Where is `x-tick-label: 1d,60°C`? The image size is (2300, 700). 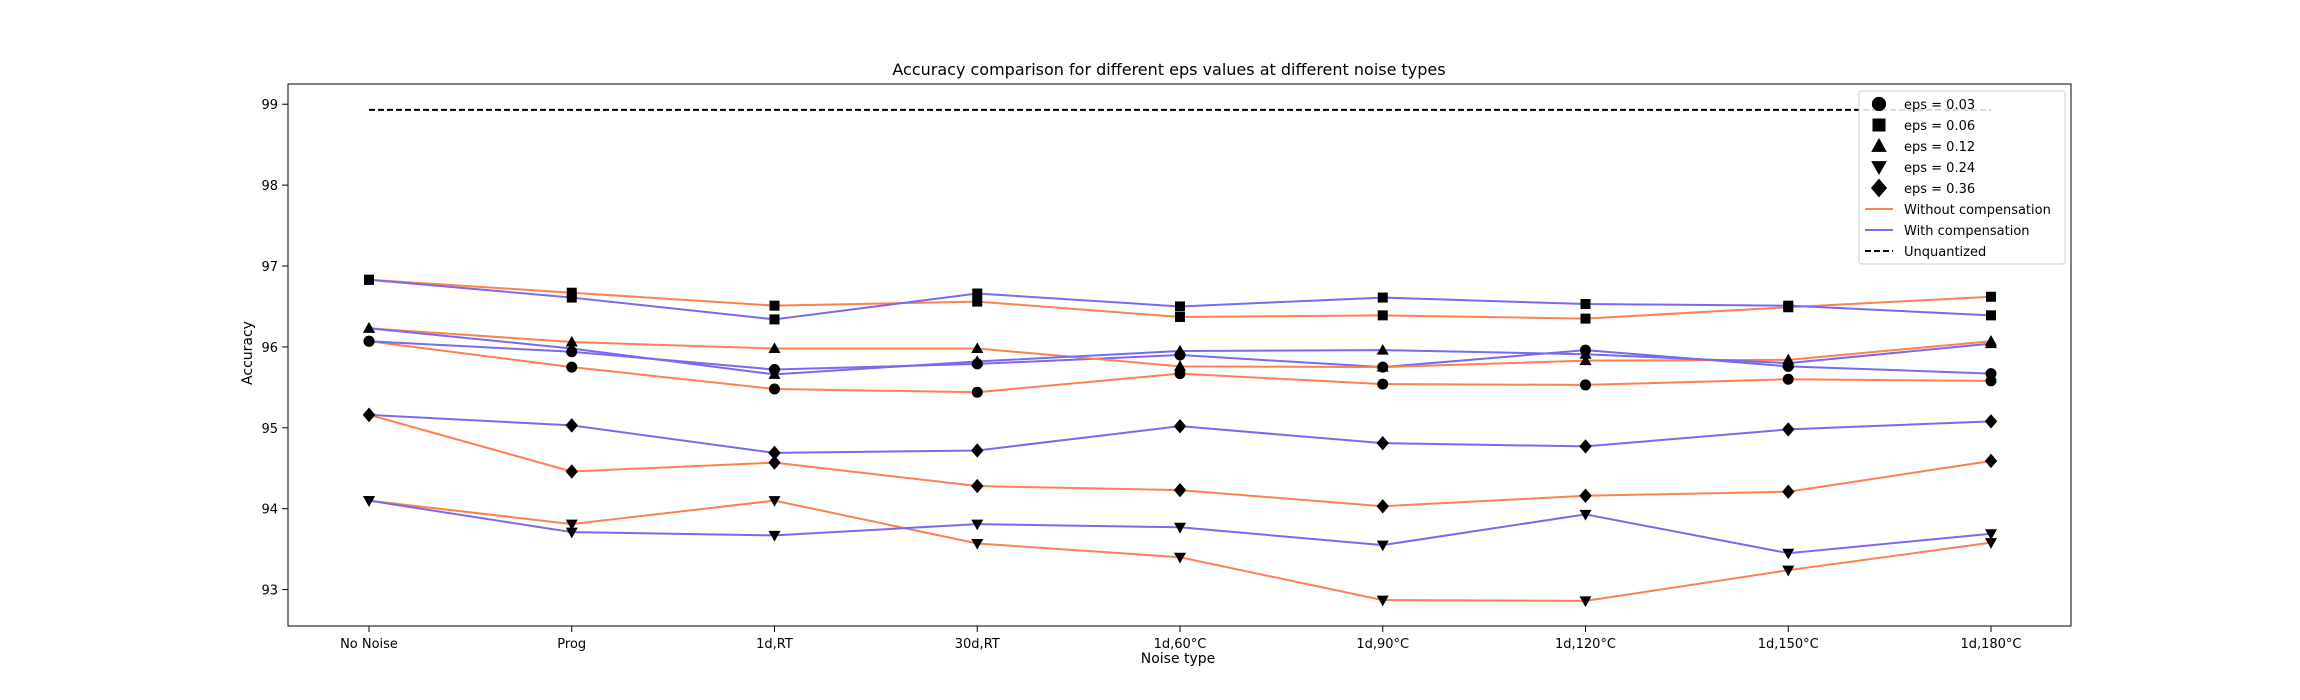 x-tick-label: 1d,60°C is located at coordinates (1180, 644).